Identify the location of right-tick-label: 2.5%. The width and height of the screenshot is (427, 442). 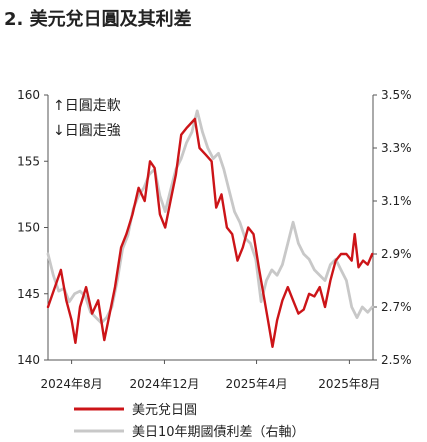
(396, 360).